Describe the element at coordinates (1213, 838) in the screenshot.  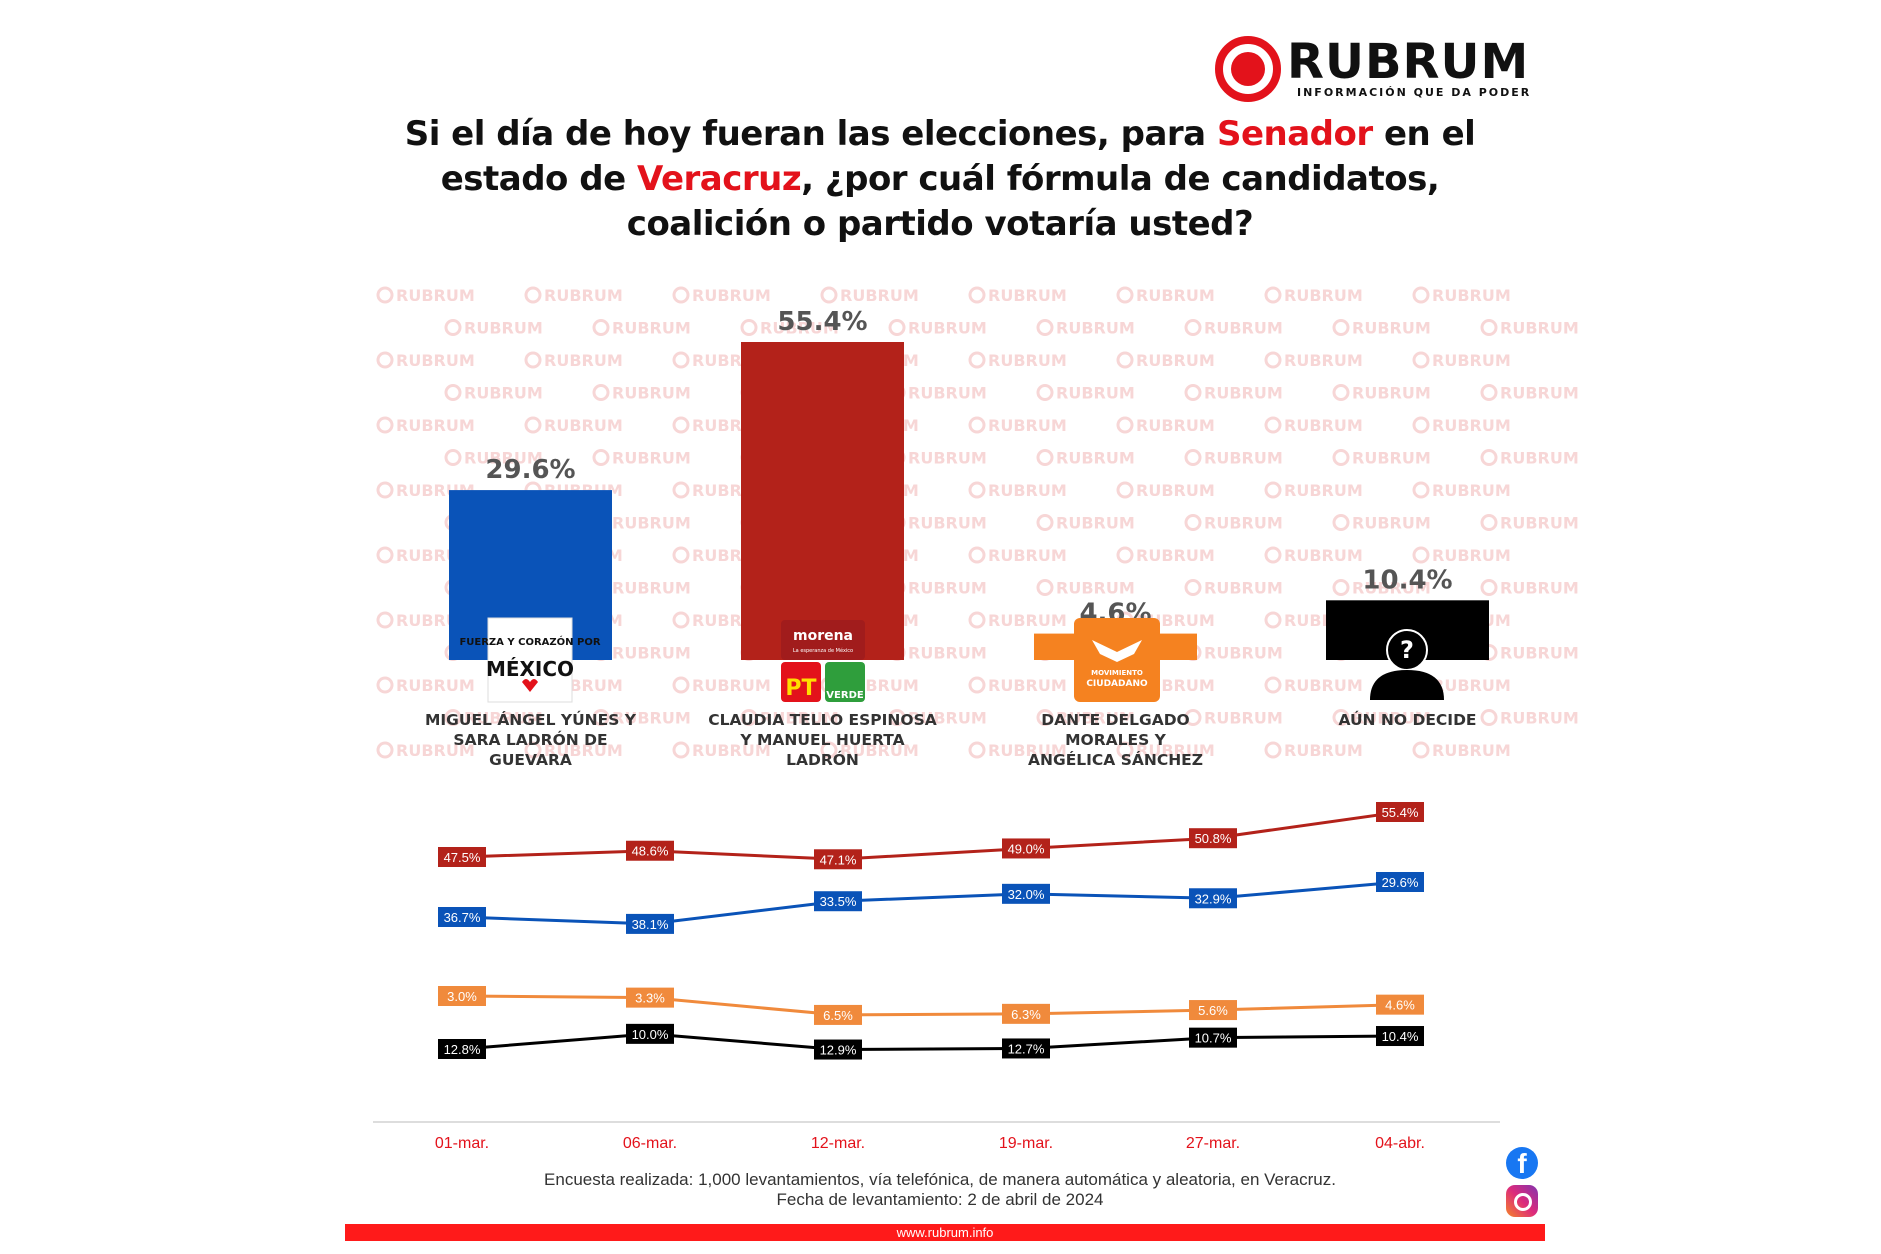
I see `data-label: 50.8%` at that location.